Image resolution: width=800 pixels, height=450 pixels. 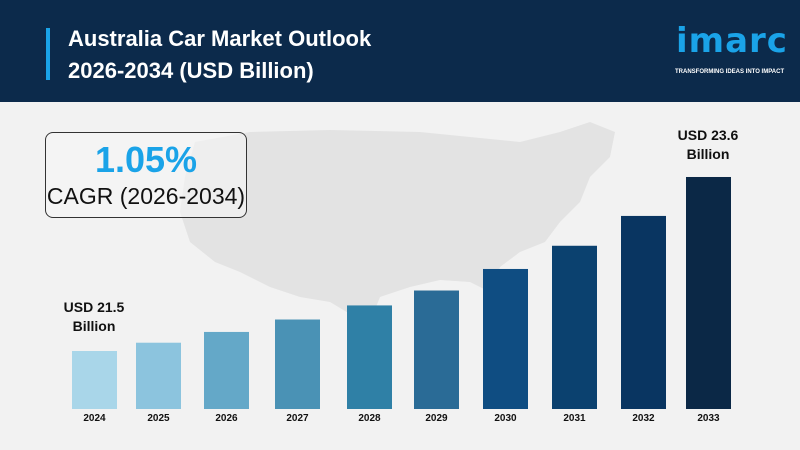 What do you see at coordinates (146, 159) in the screenshot?
I see `cagr-value: 1.05%` at bounding box center [146, 159].